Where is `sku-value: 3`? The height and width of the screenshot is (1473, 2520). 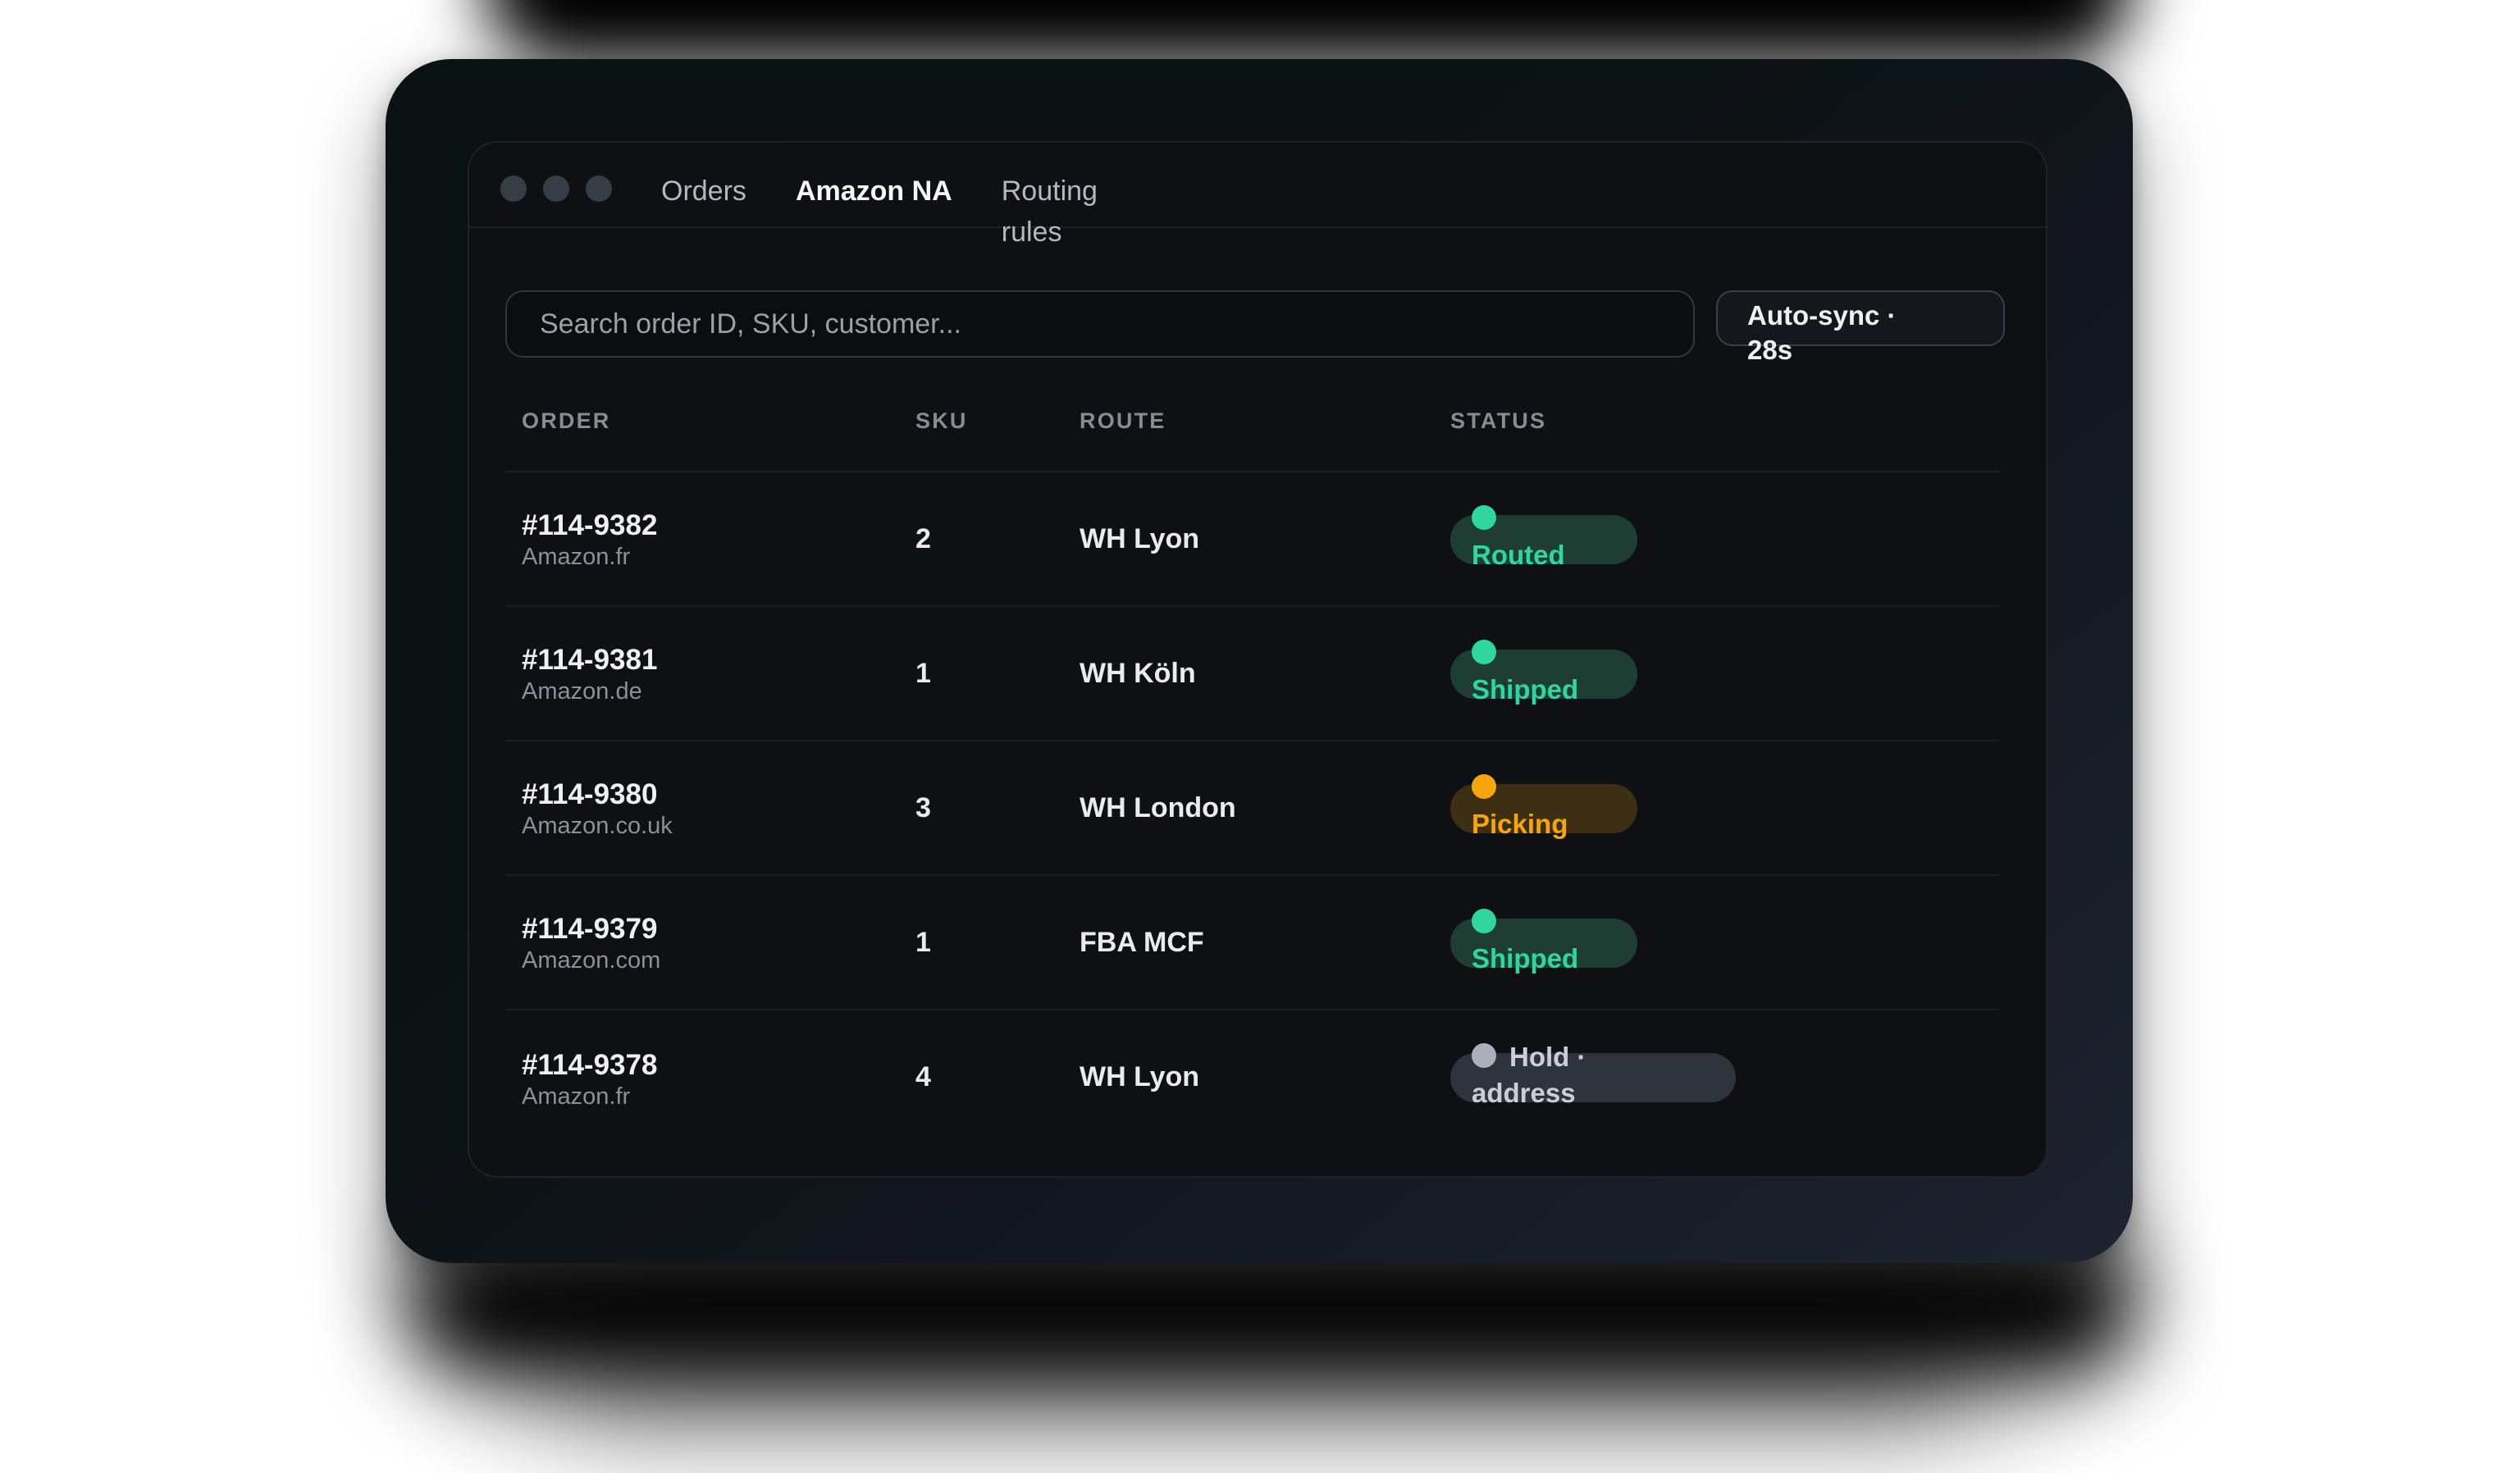
sku-value: 3 is located at coordinates (923, 807).